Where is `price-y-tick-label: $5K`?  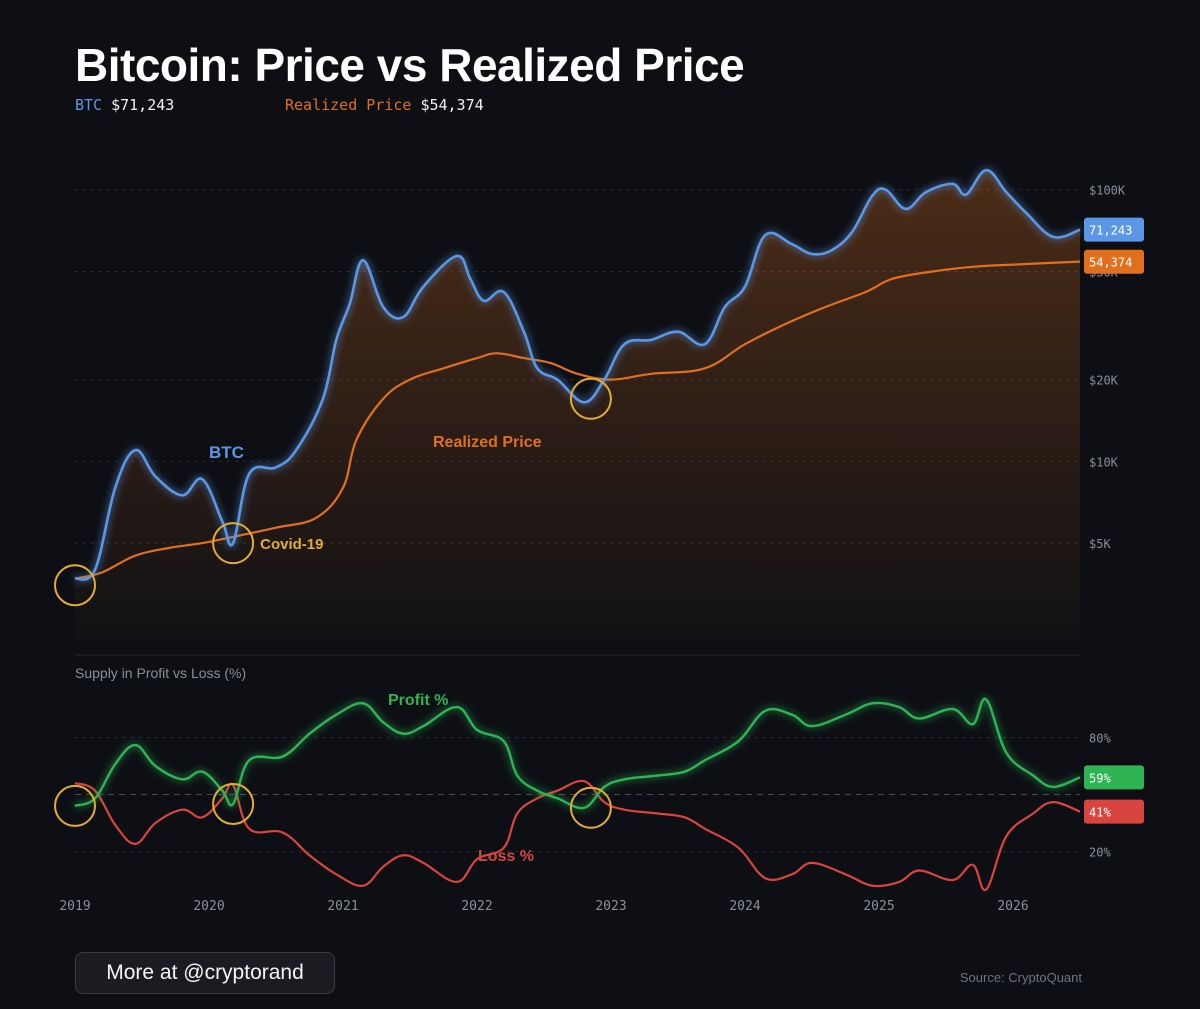
price-y-tick-label: $5K is located at coordinates (1100, 544).